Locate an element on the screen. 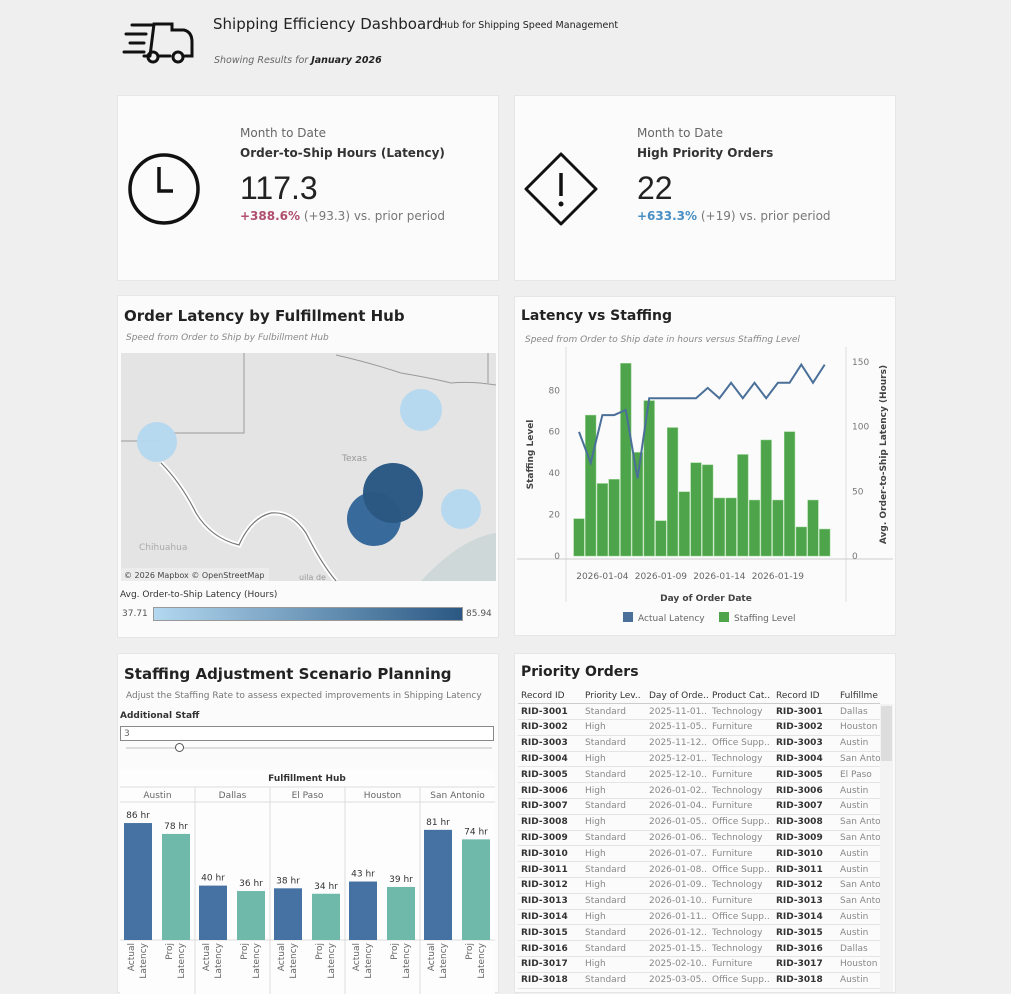 This screenshot has width=1011, height=994. hub-marker-dallas is located at coordinates (421, 410).